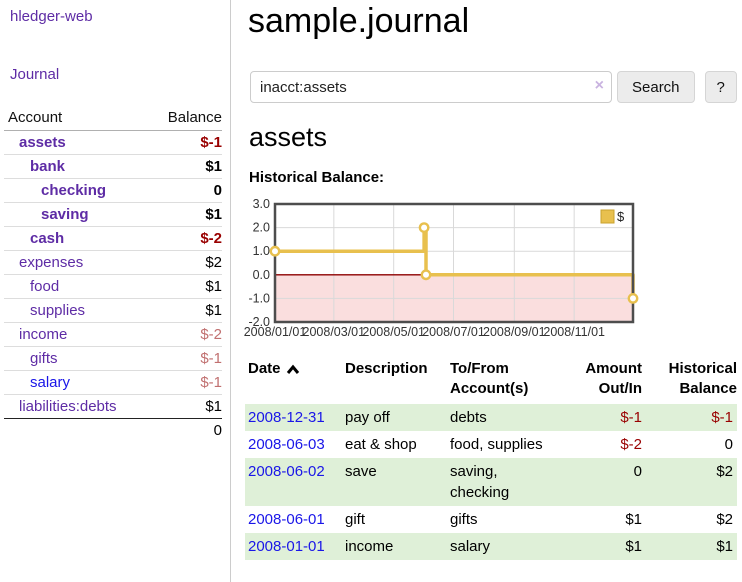 Image resolution: width=742 pixels, height=582 pixels. Describe the element at coordinates (217, 430) in the screenshot. I see `total-balance: 0` at that location.